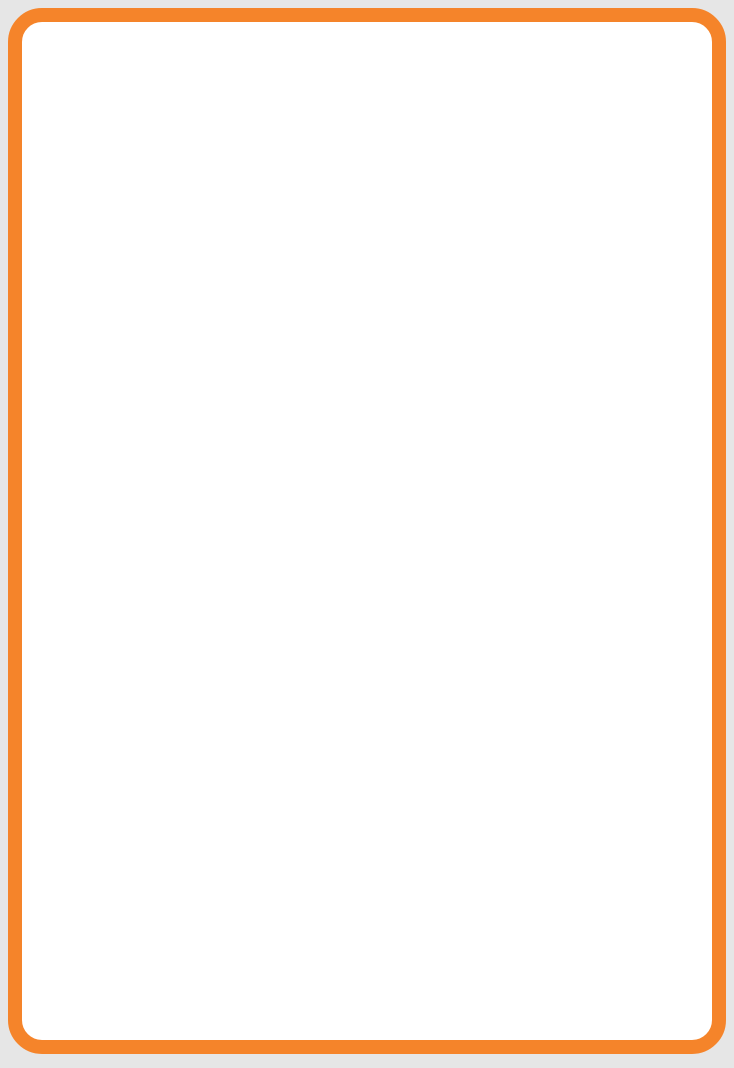 This screenshot has width=734, height=1068. Describe the element at coordinates (367, 344) in the screenshot. I see `condition-item-1: ①매년 6월 1일 현재, 1세대 1주택인 외국인` at that location.